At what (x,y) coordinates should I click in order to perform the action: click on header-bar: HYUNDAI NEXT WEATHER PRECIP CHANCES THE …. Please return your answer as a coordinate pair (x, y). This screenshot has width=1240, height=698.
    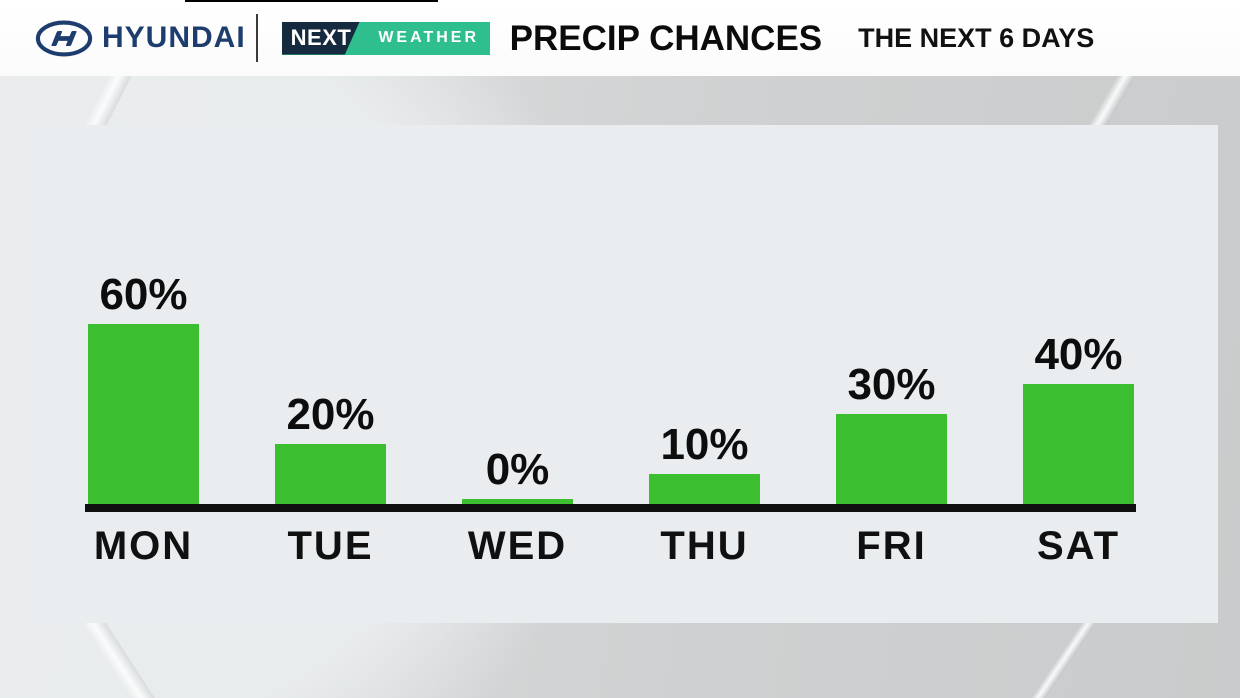
    Looking at the image, I should click on (620, 38).